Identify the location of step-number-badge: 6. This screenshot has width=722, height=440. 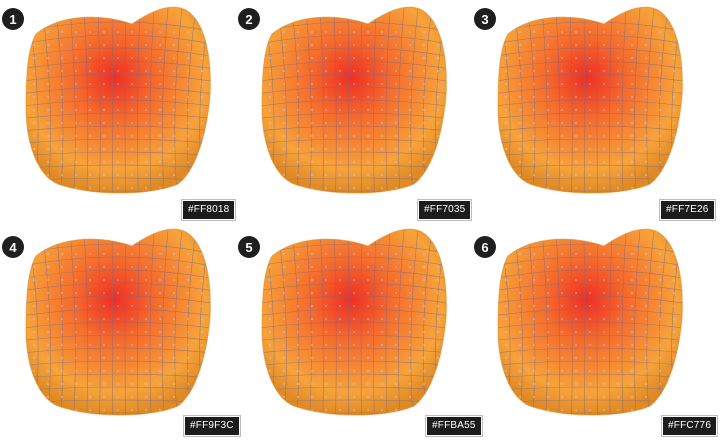
(485, 247).